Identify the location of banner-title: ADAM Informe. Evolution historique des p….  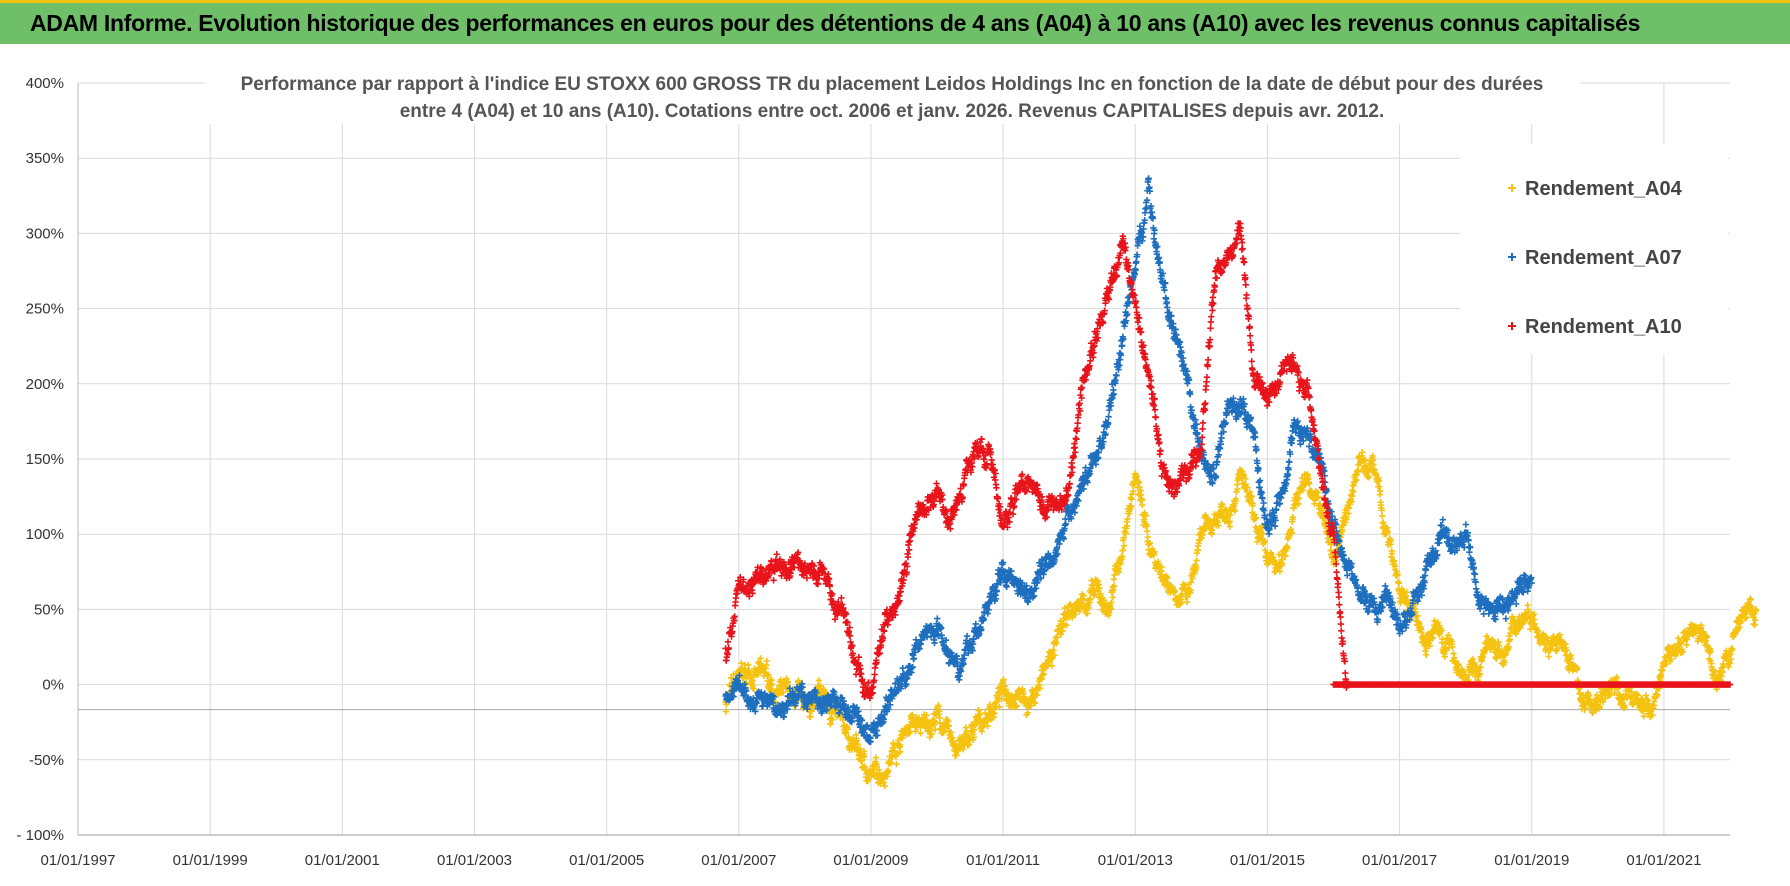
(835, 23).